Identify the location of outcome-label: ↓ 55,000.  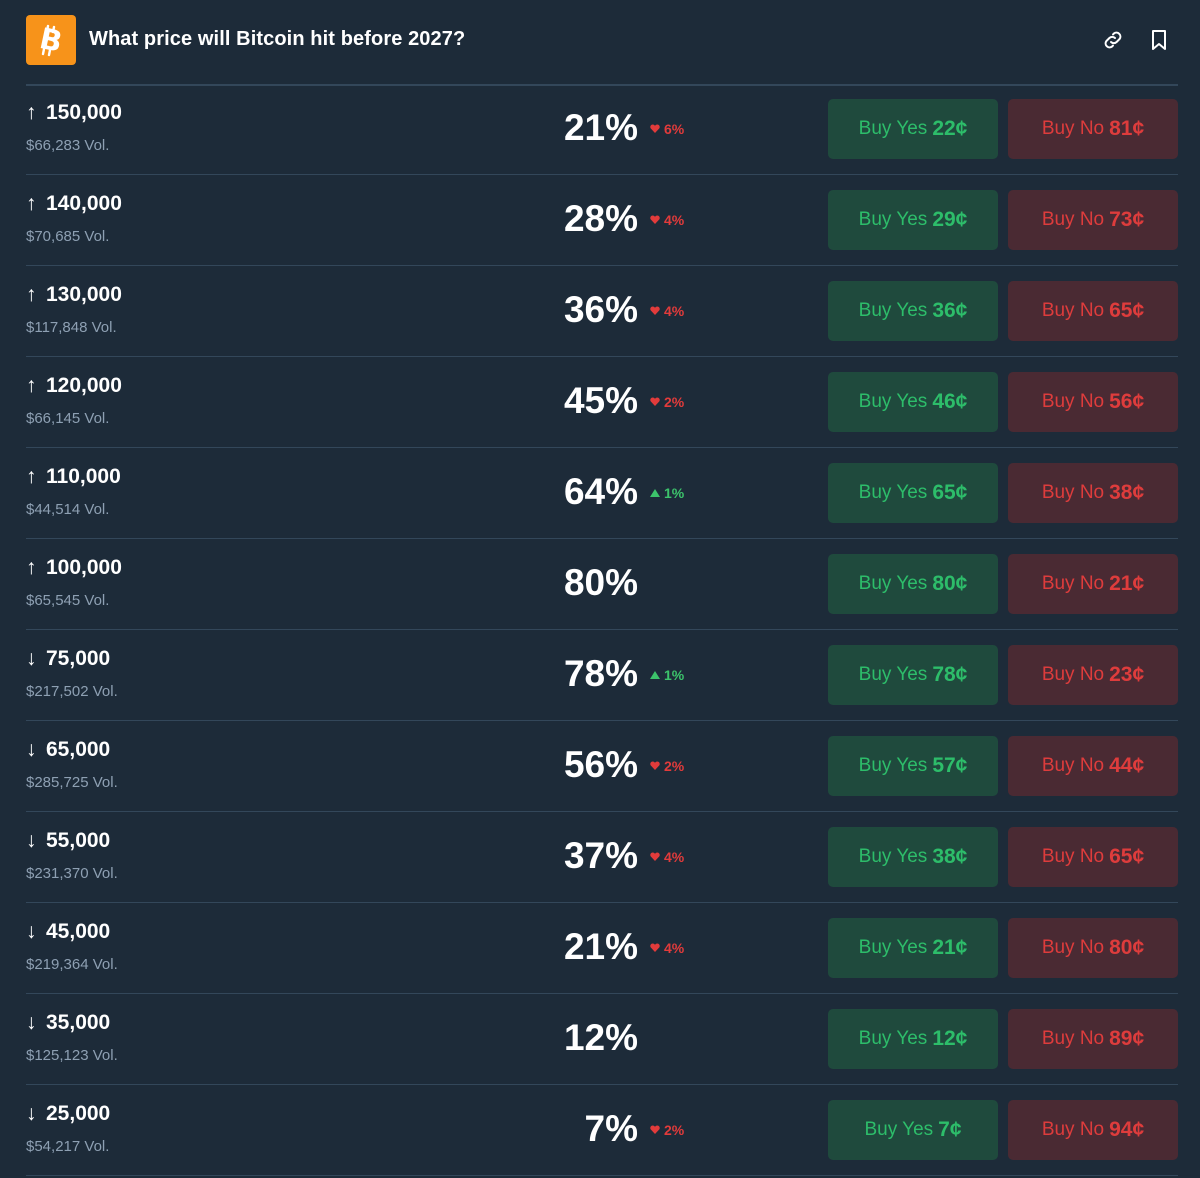
(68, 841).